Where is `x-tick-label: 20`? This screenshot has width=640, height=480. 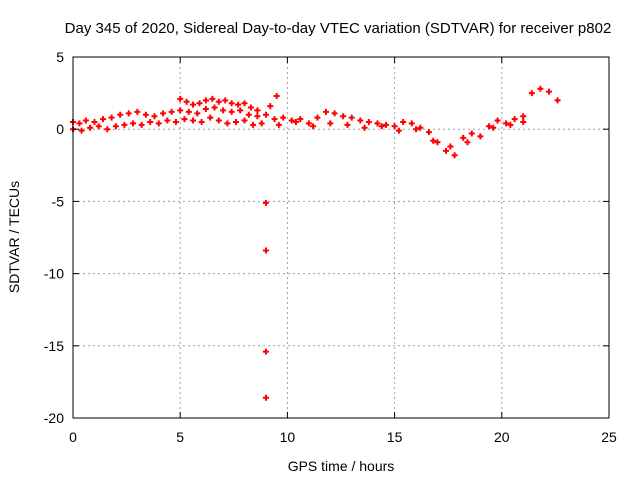 x-tick-label: 20 is located at coordinates (502, 437).